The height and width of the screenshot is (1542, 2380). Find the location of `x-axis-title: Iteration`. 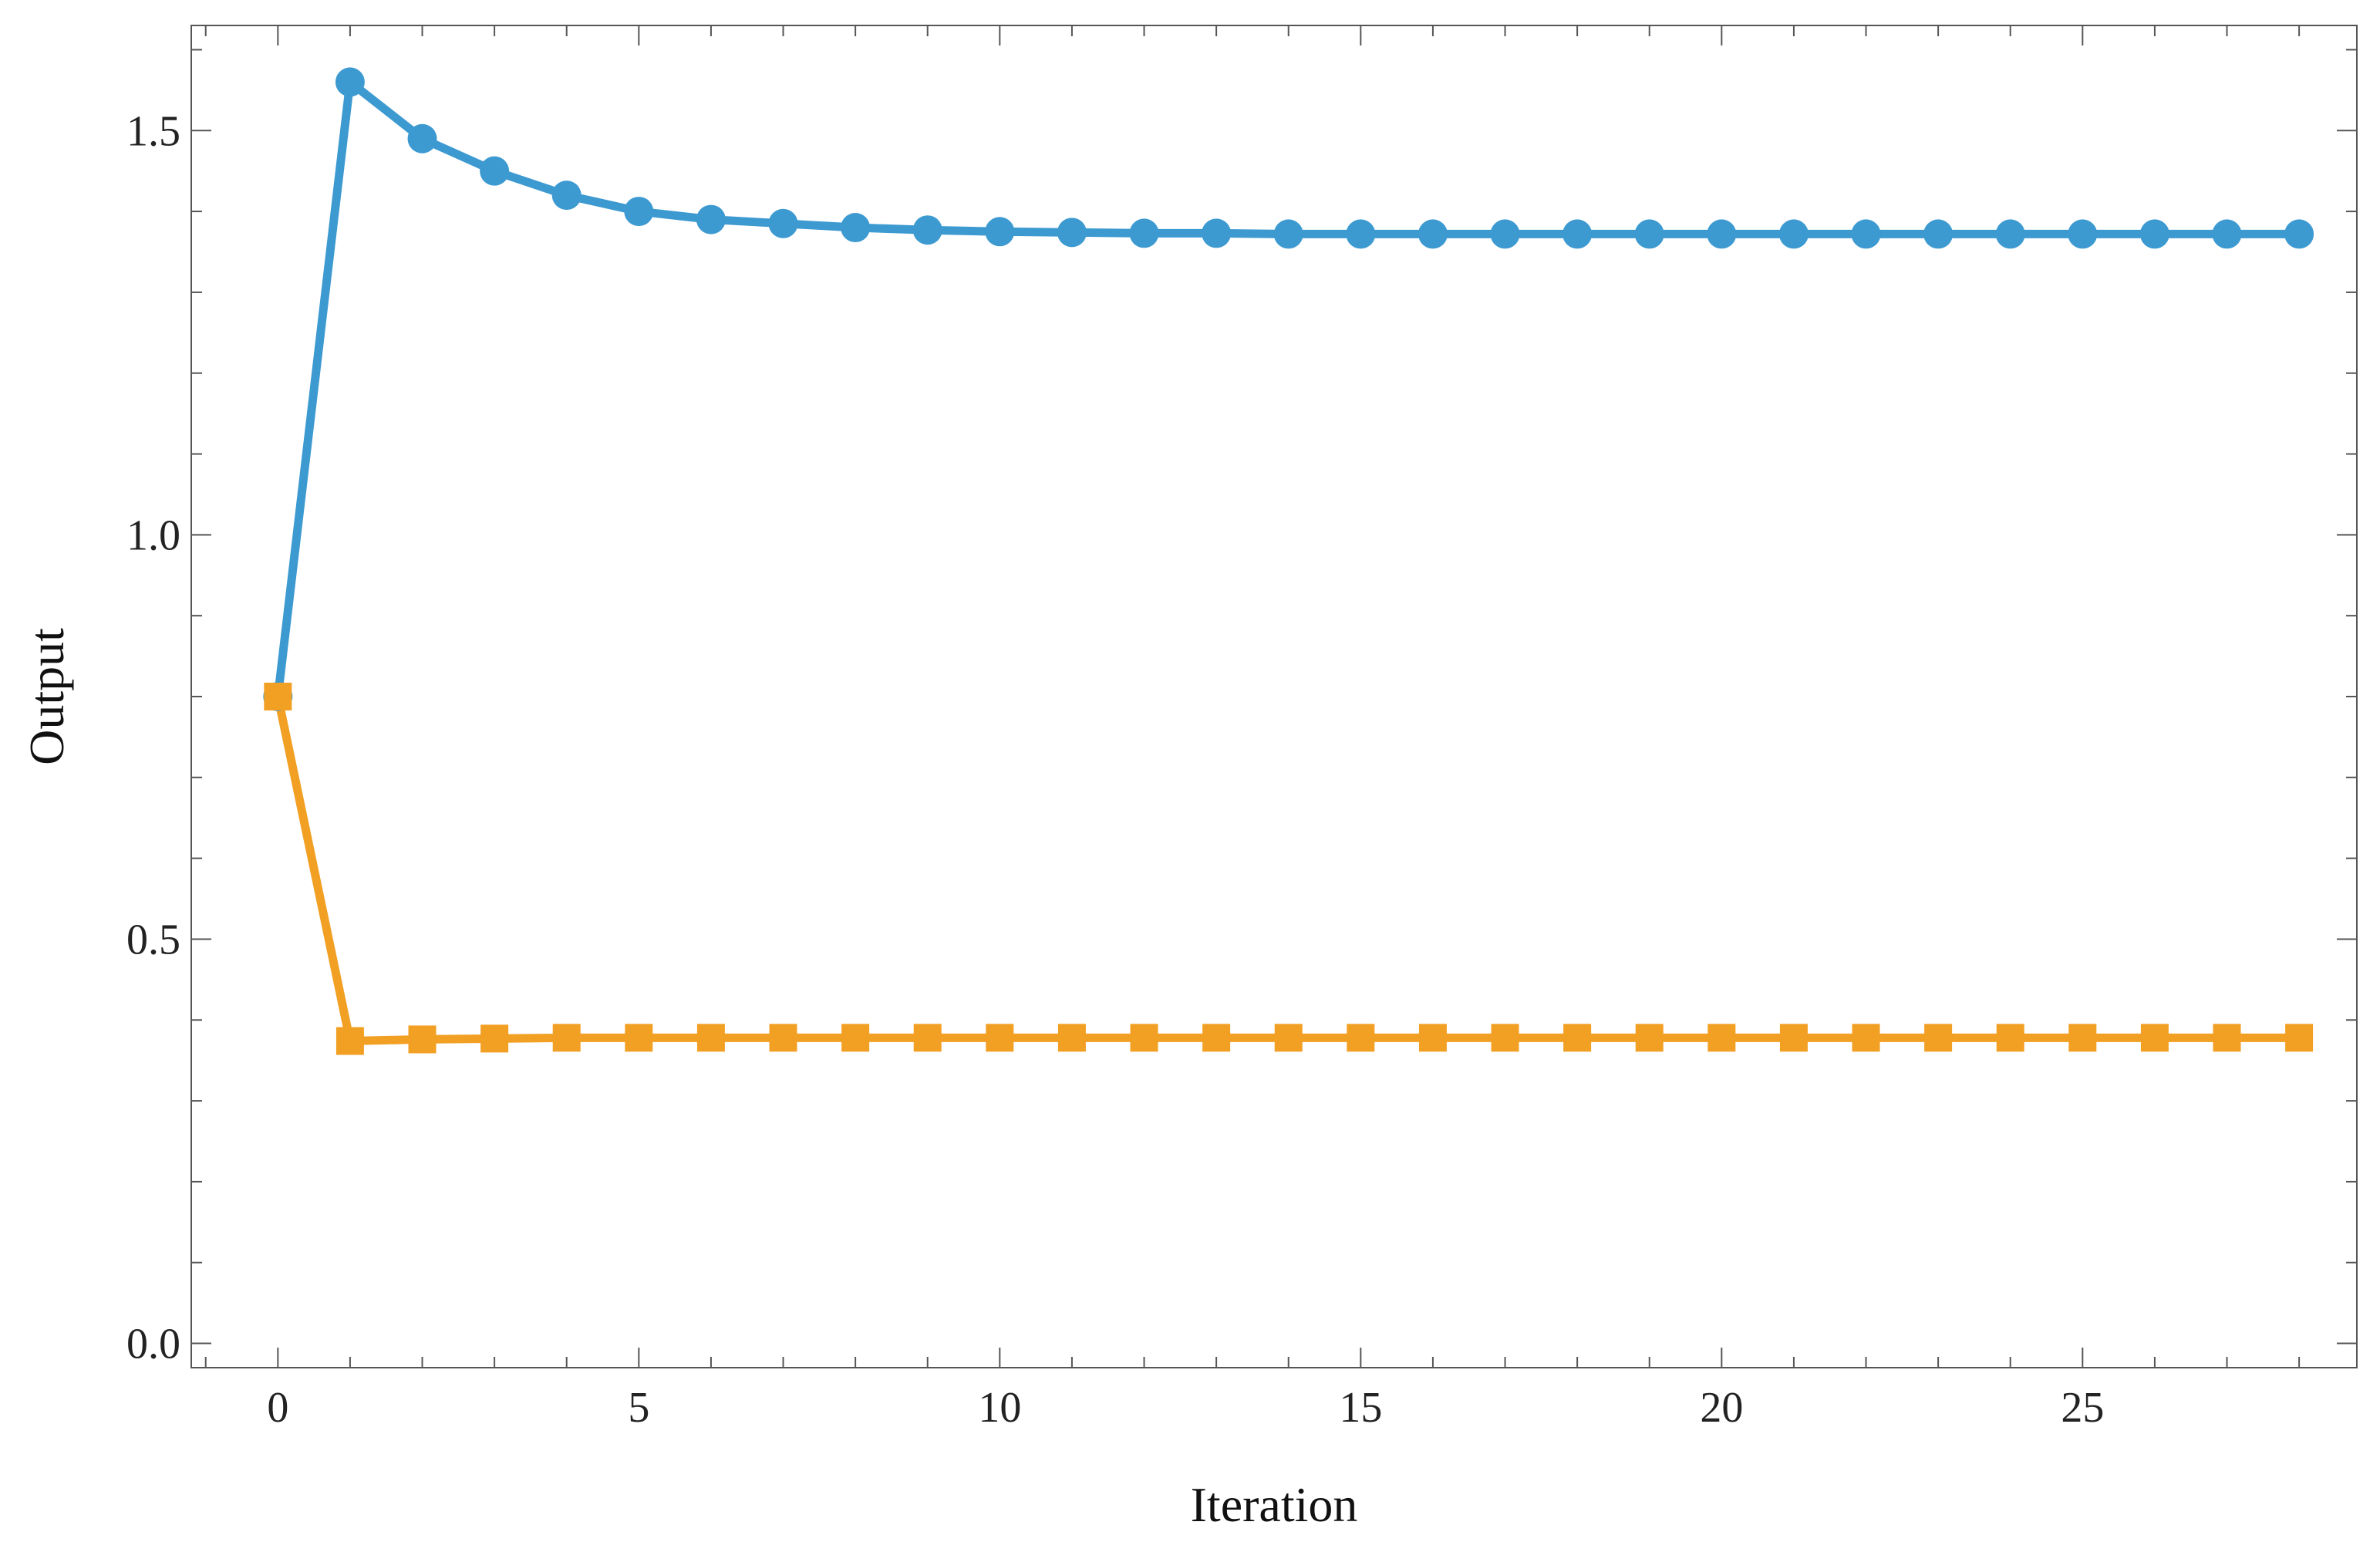

x-axis-title: Iteration is located at coordinates (1275, 1505).